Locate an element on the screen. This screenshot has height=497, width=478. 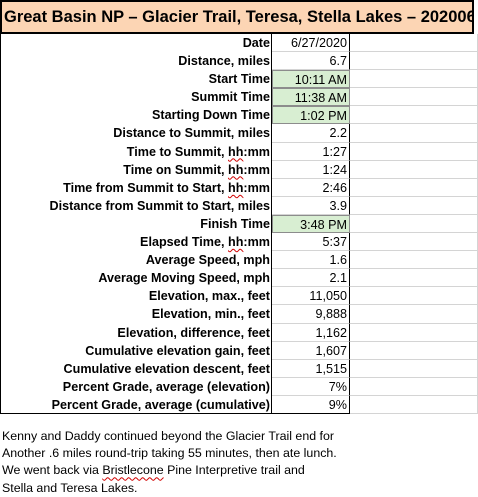
table-row: Time from Summit to Start, hh:mm 2:46 is located at coordinates (239, 187).